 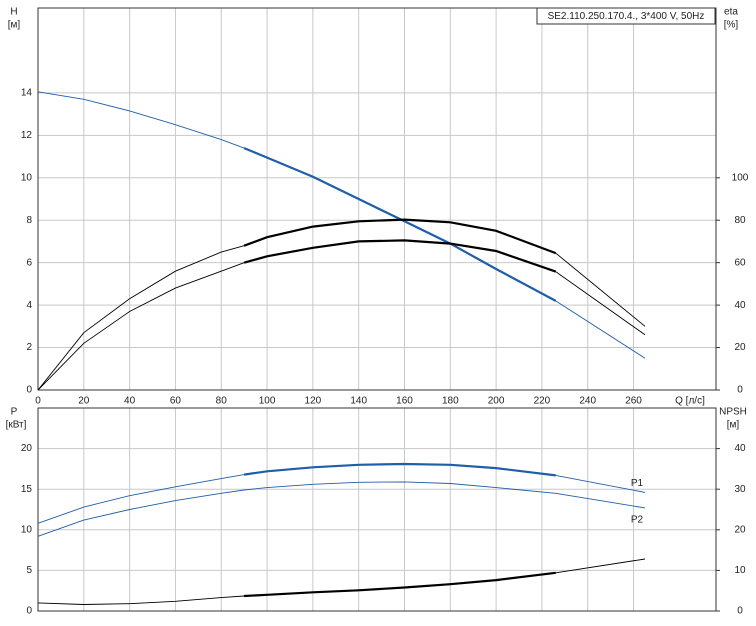 What do you see at coordinates (731, 25) in the screenshot?
I see `y2-axis-unit: [%]` at bounding box center [731, 25].